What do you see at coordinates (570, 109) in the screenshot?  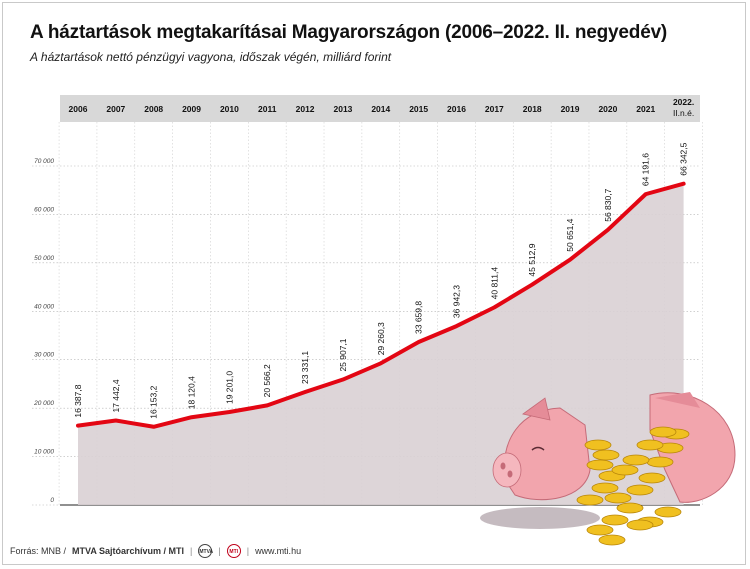 I see `x-tick-label: 2019` at bounding box center [570, 109].